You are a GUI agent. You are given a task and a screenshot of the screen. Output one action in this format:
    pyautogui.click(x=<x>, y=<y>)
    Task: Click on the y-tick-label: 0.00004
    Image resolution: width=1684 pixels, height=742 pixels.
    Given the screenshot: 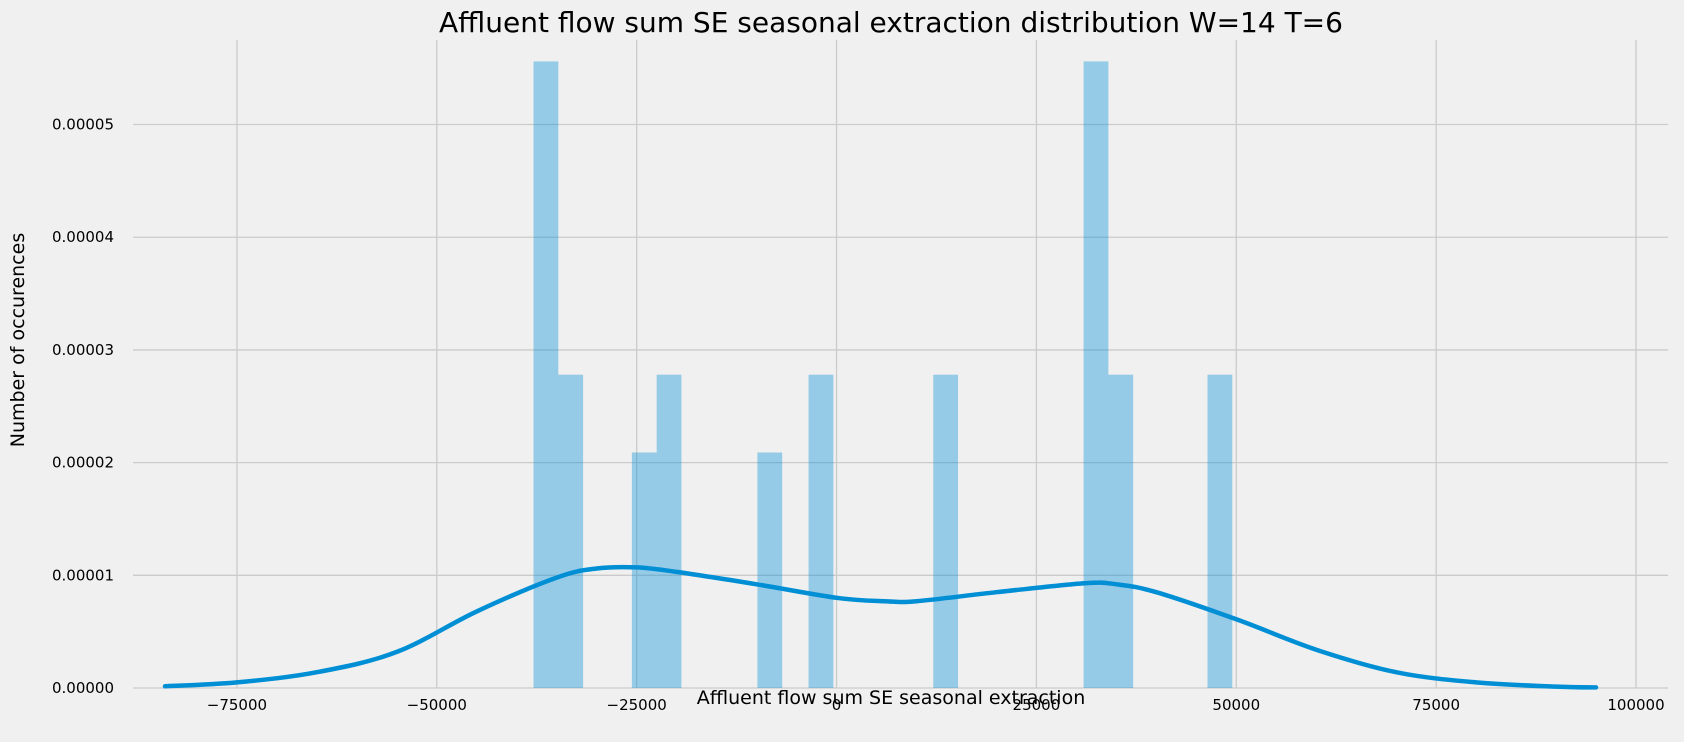 What is the action you would take?
    pyautogui.click(x=83, y=237)
    